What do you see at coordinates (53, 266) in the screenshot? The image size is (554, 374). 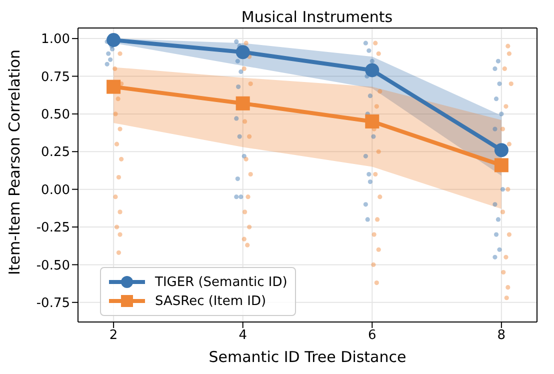 I see `y-tick-label: -0.50` at bounding box center [53, 266].